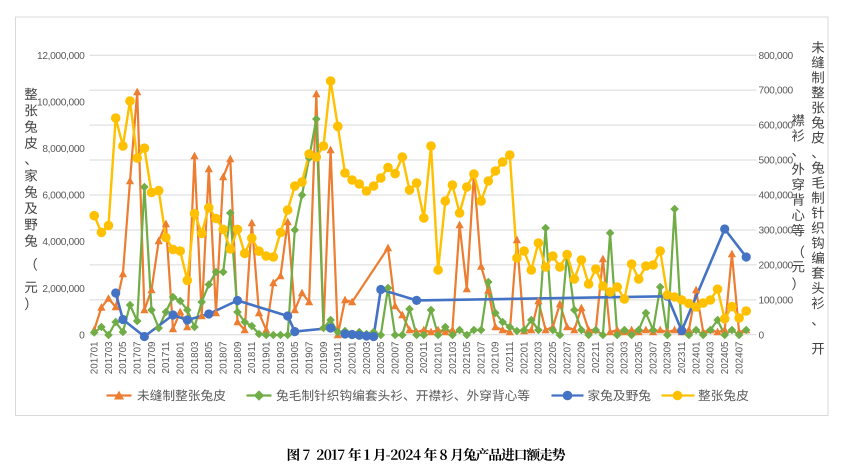 This screenshot has width=843, height=470. What do you see at coordinates (367, 357) in the screenshot?
I see `svg-text: 202003` at bounding box center [367, 357].